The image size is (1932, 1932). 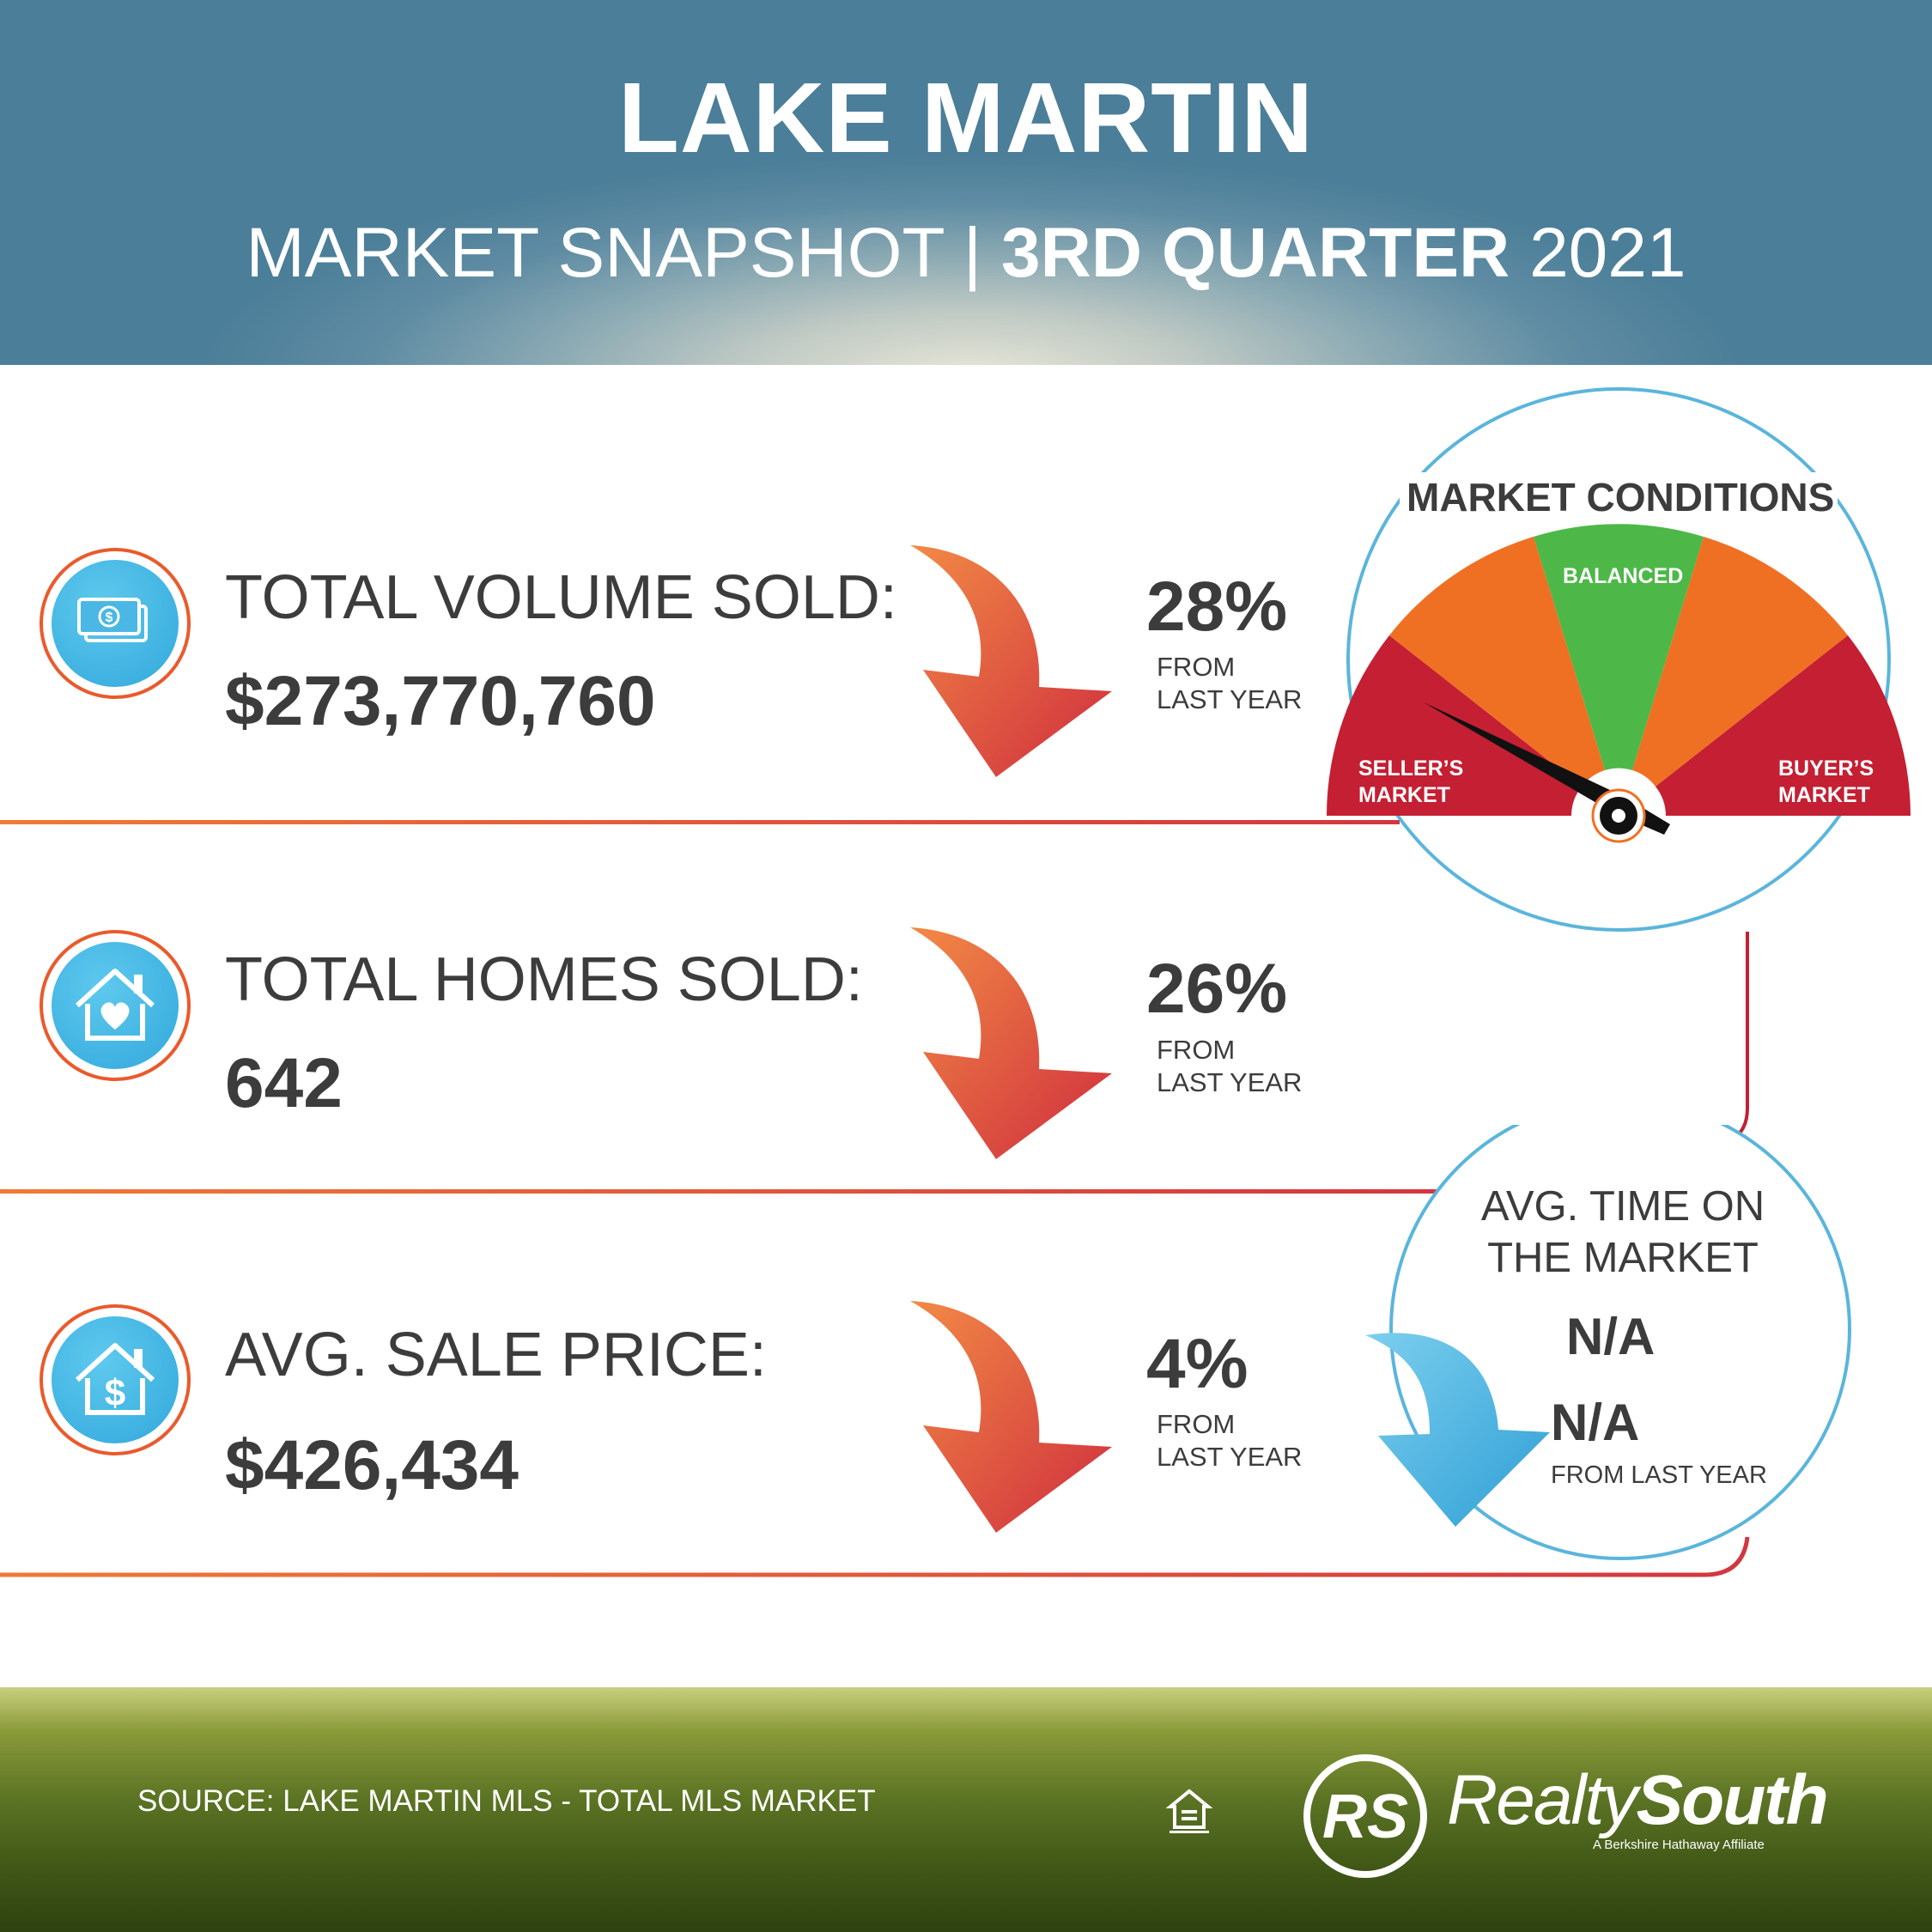 I want to click on page-title: LAKE MARTIN, so click(x=966, y=117).